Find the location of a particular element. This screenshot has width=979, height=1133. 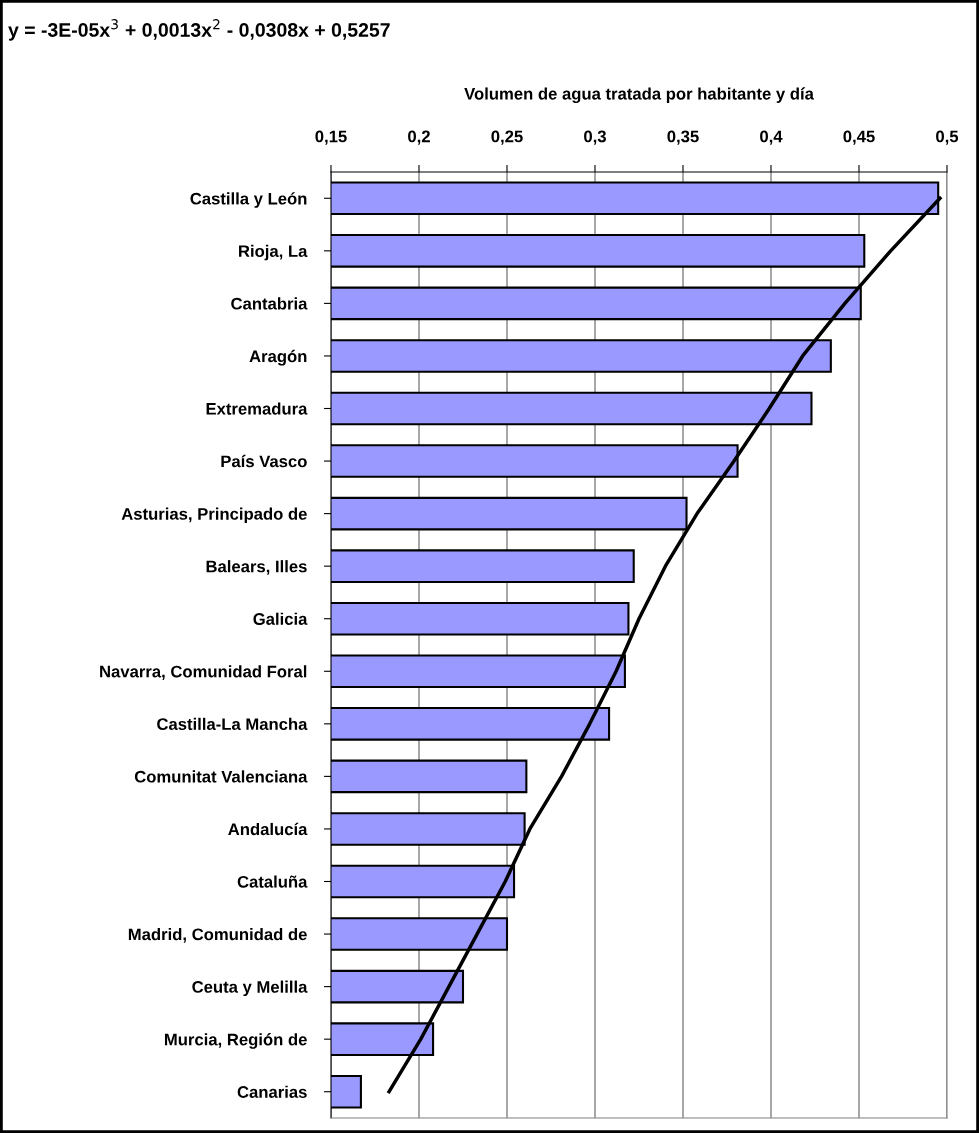

x-tick-label: 0,2 is located at coordinates (419, 137).